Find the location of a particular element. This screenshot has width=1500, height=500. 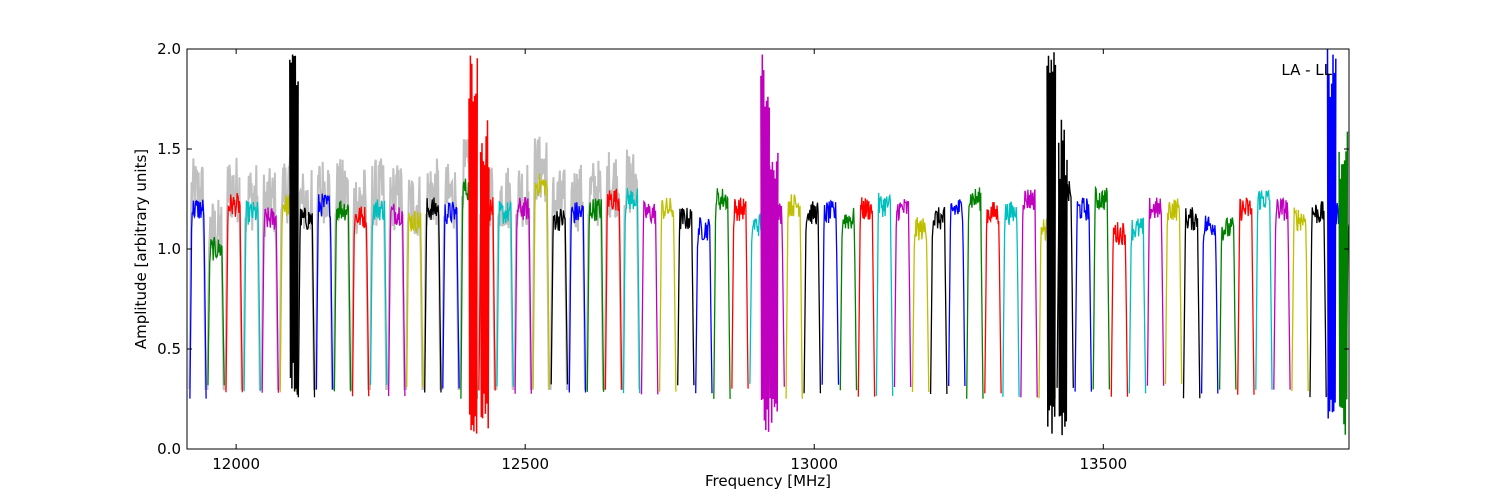

x-tick-label: 13500 is located at coordinates (1103, 464).